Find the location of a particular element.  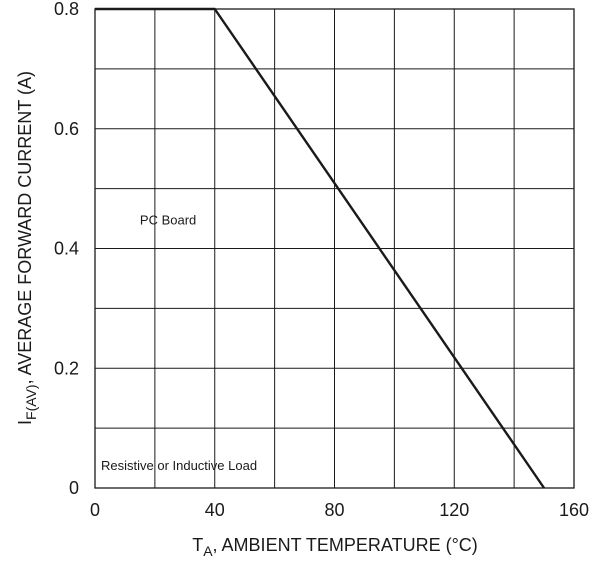

x-axis-title: , AMBIENT TEMPERATURE (°C) is located at coordinates (345, 545).